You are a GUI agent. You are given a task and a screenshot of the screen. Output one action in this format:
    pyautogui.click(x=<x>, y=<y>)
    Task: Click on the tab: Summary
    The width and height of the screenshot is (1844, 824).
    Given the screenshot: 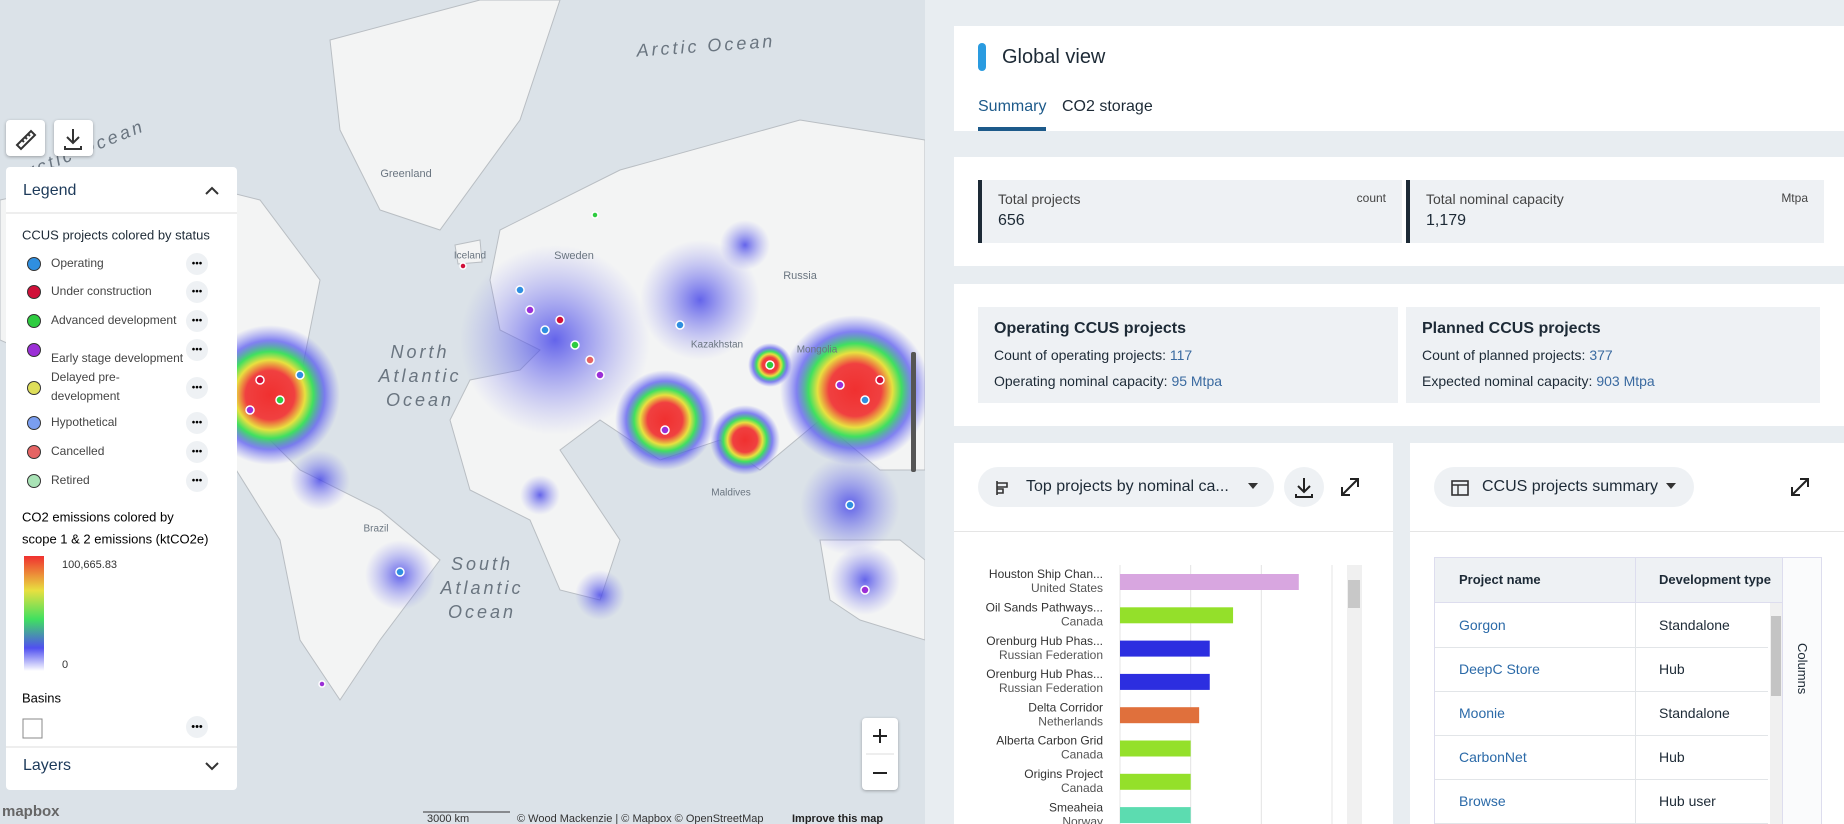 What is the action you would take?
    pyautogui.click(x=1012, y=106)
    